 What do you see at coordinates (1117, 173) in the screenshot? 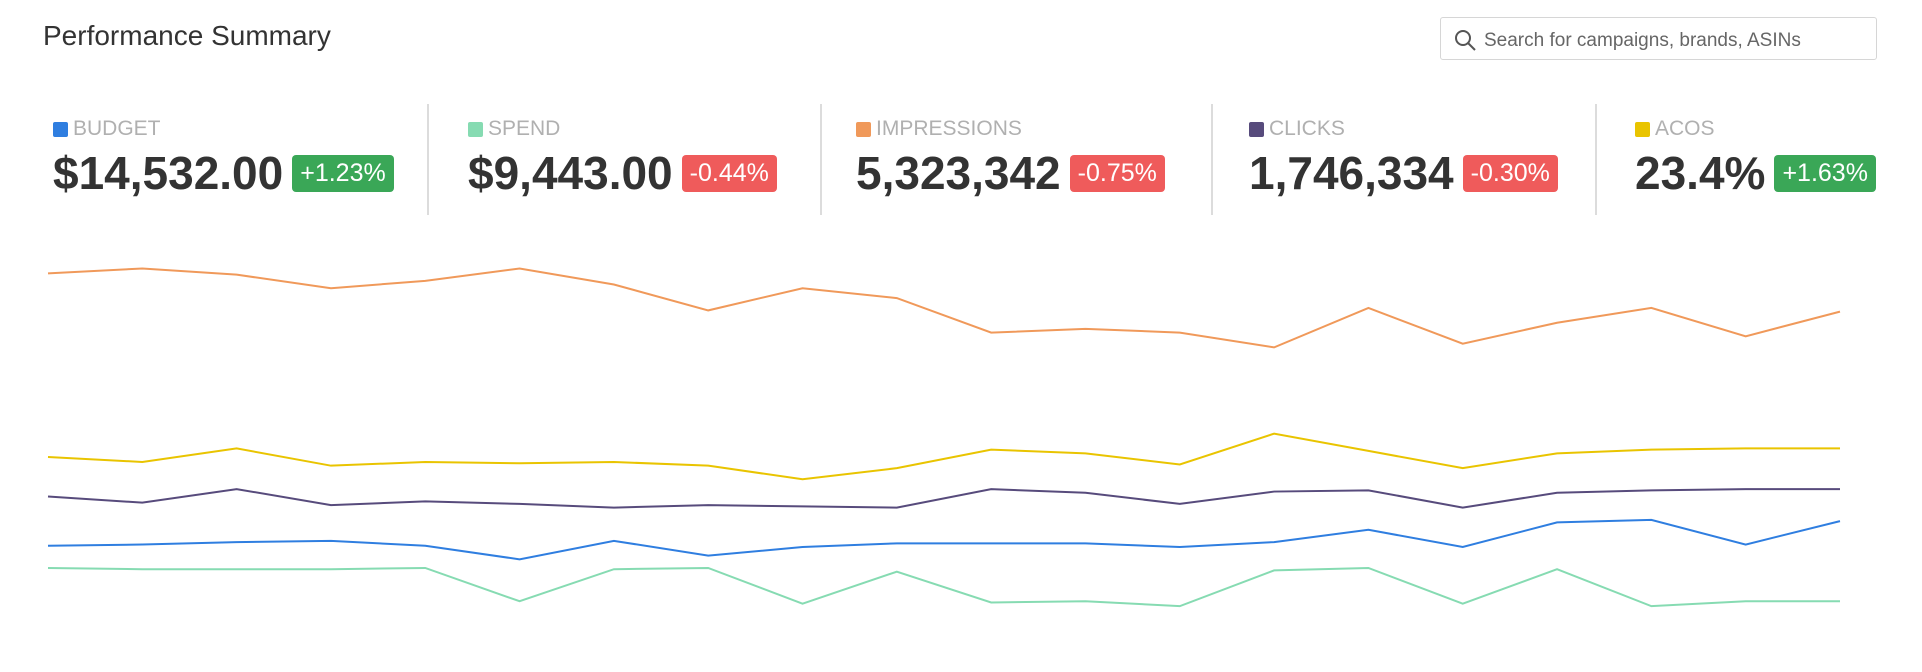
I see `metric-change: -0.75%` at bounding box center [1117, 173].